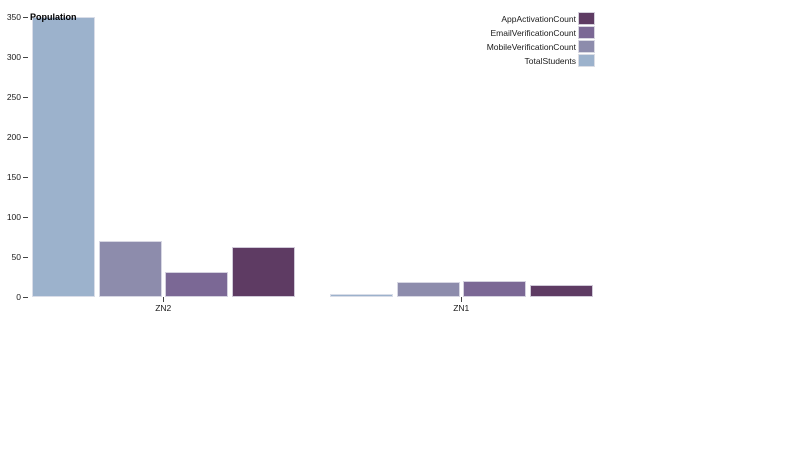 This screenshot has width=800, height=450. What do you see at coordinates (361, 295) in the screenshot?
I see `bar-ZN1-TotalStudents` at bounding box center [361, 295].